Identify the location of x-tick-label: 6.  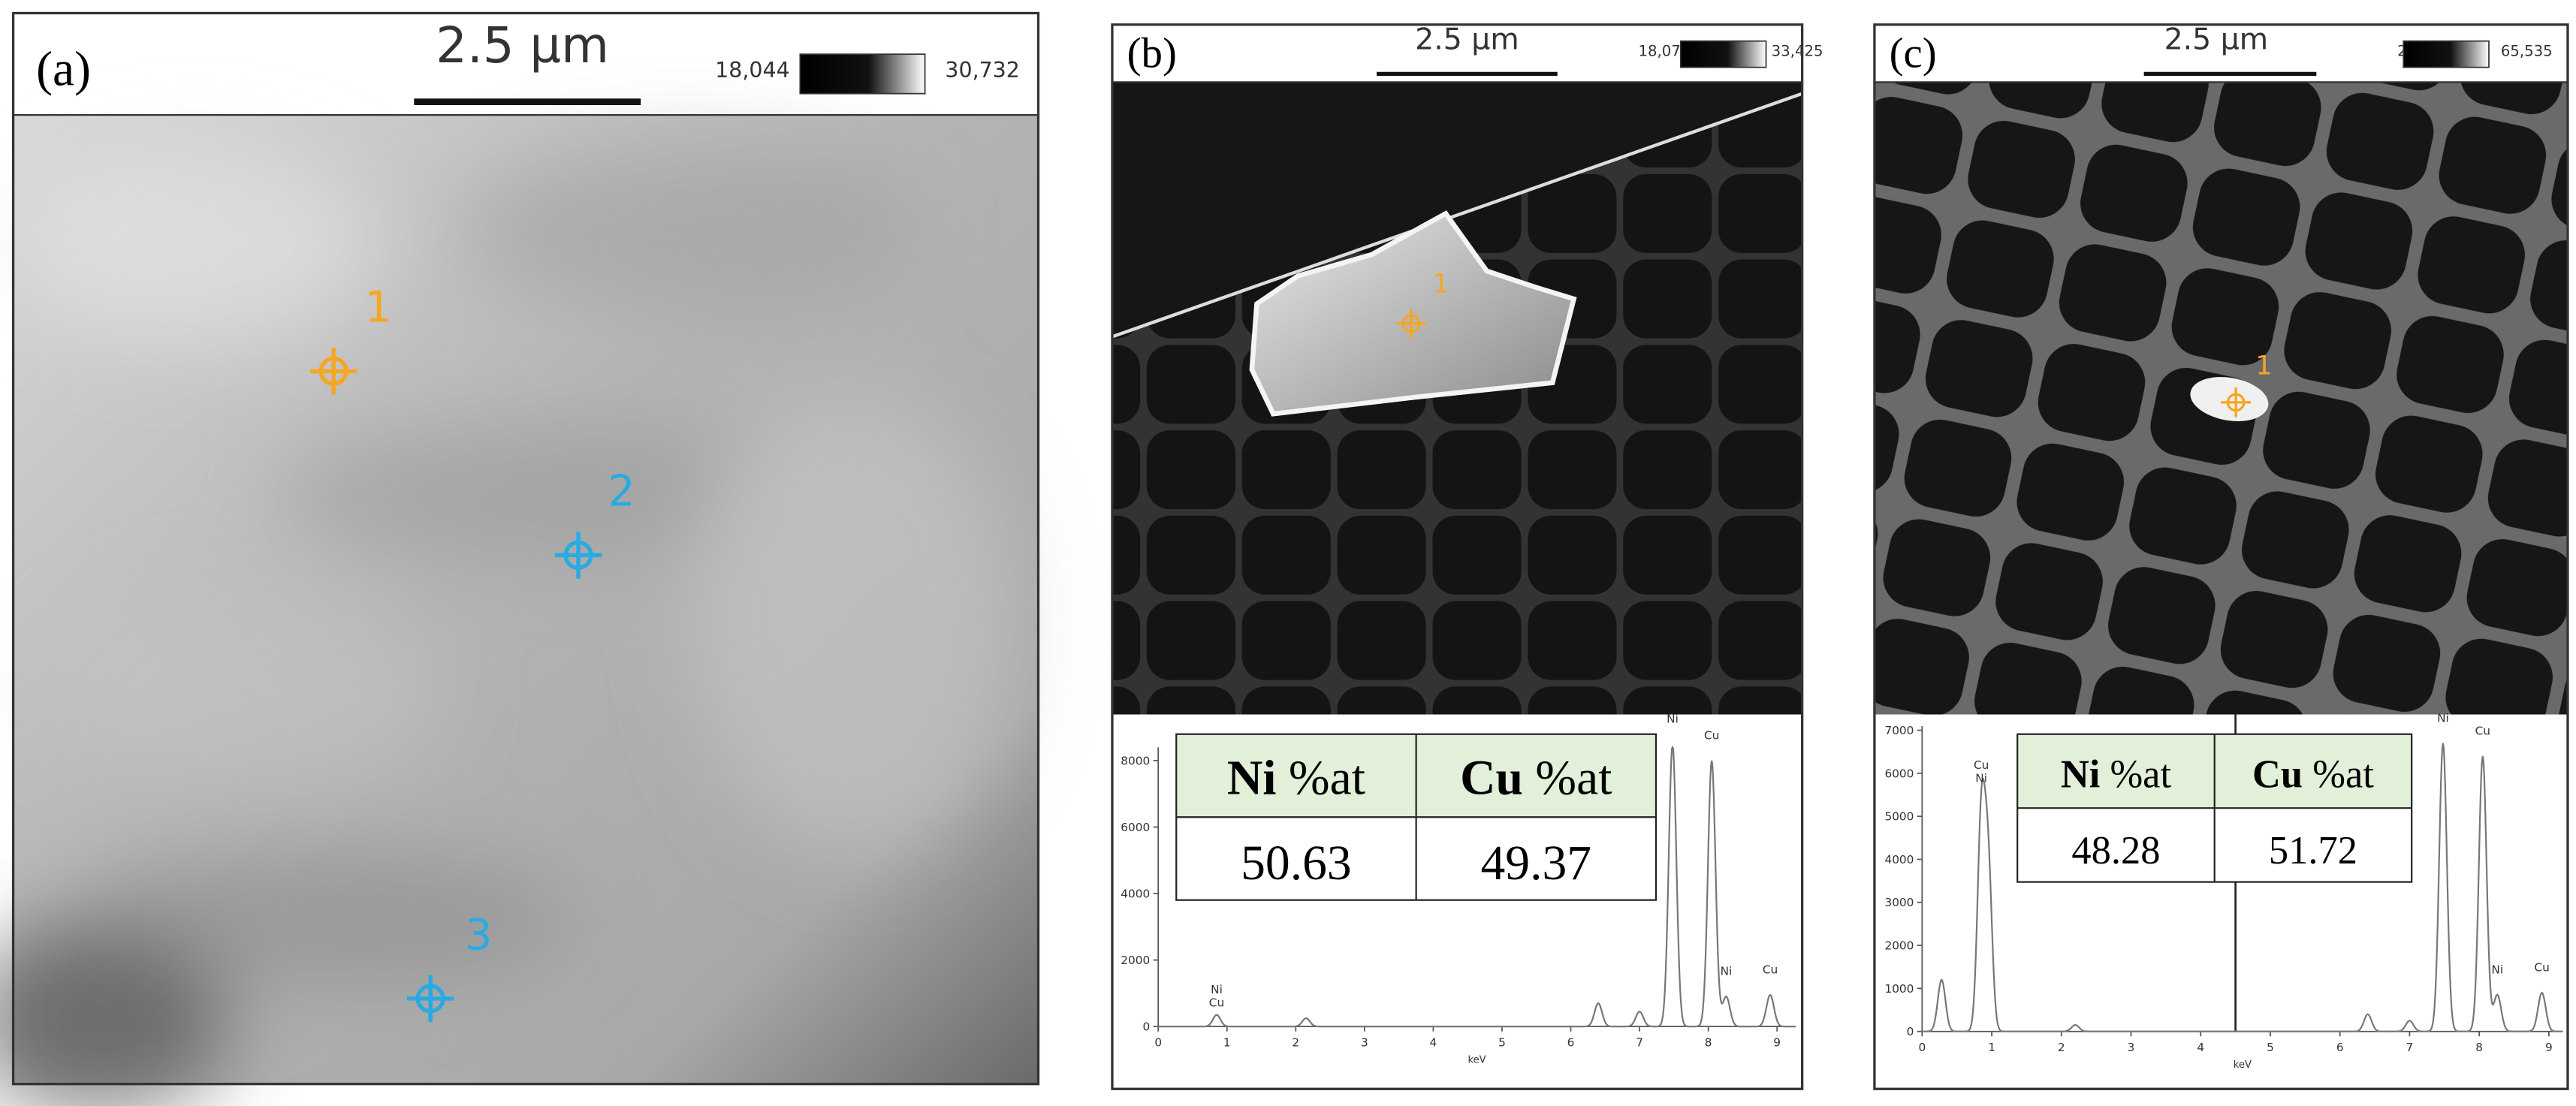
(2340, 1047).